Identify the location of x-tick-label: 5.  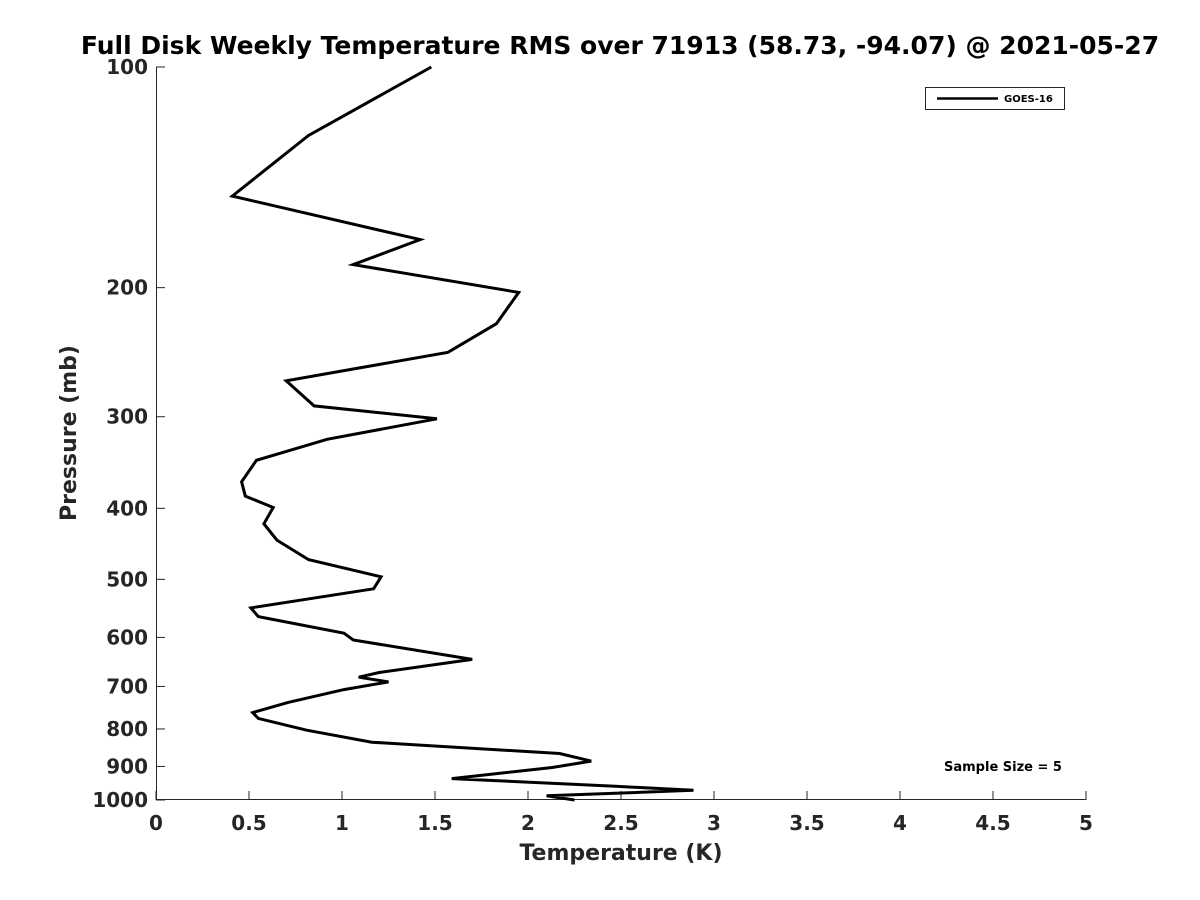
(1086, 823).